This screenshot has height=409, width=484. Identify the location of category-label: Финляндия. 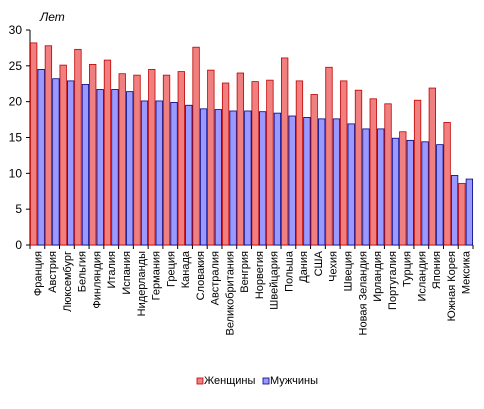
(97, 280).